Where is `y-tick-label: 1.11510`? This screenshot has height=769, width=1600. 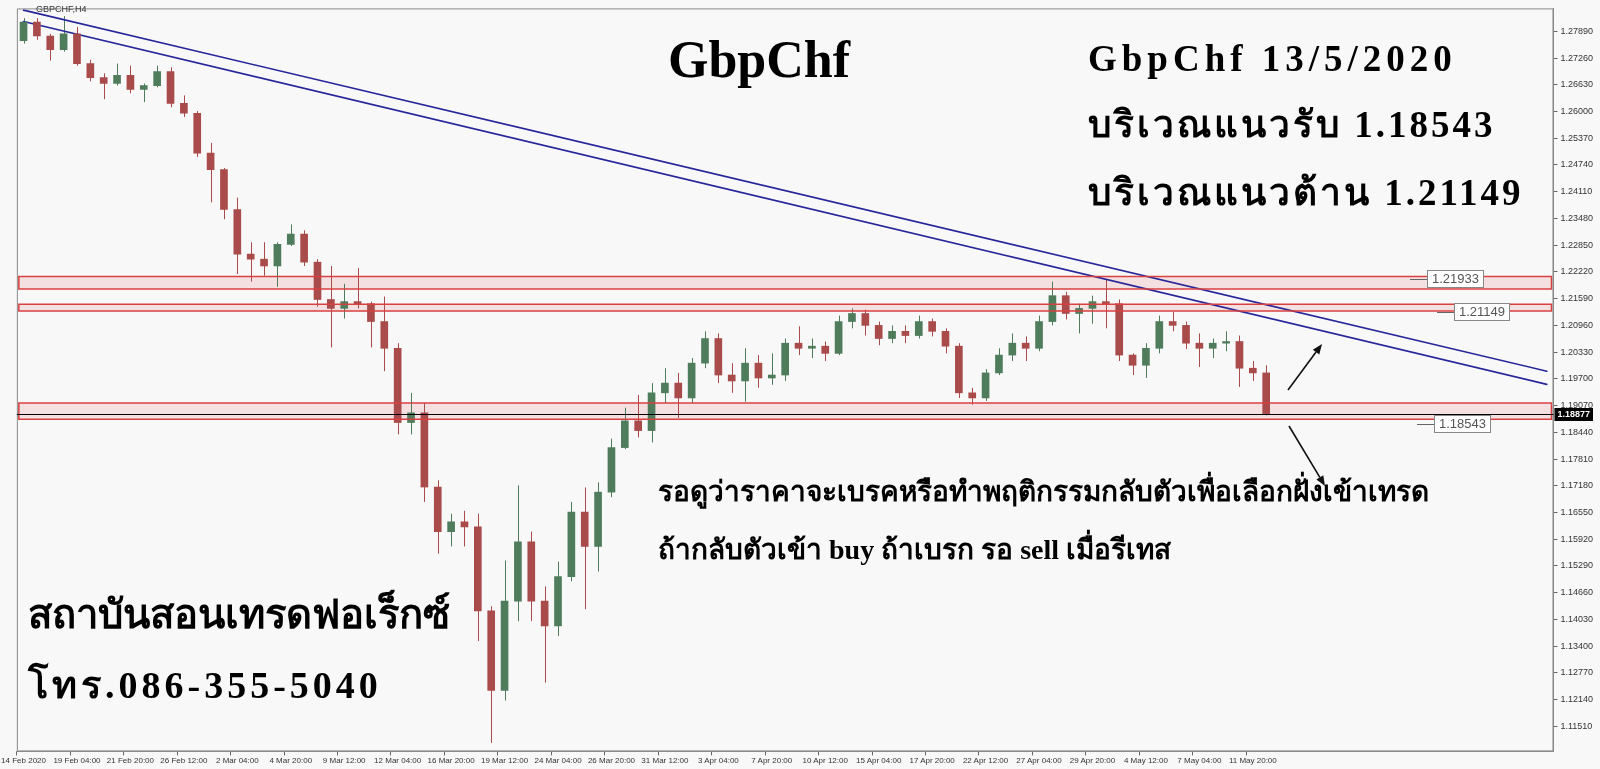 y-tick-label: 1.11510 is located at coordinates (1576, 725).